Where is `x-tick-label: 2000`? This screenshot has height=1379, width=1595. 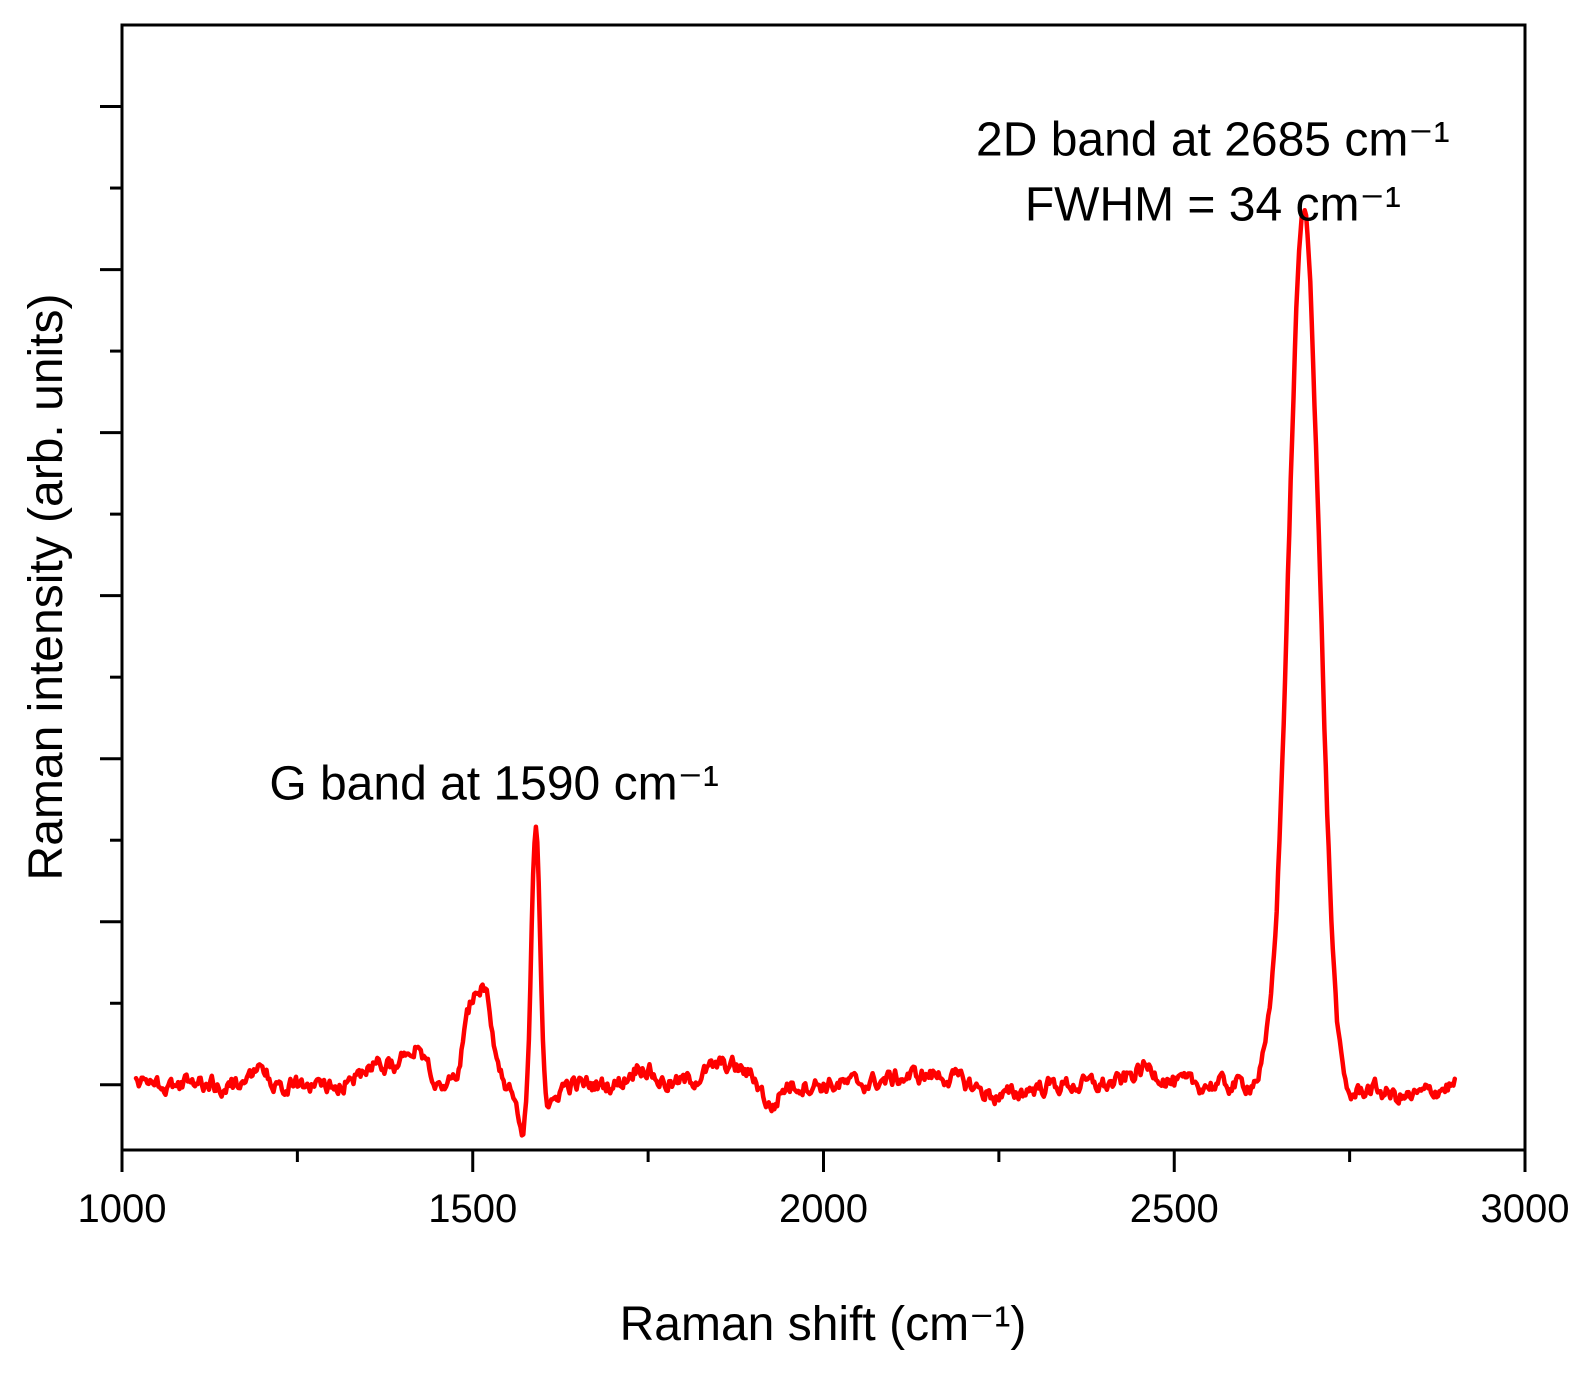 x-tick-label: 2000 is located at coordinates (823, 1209).